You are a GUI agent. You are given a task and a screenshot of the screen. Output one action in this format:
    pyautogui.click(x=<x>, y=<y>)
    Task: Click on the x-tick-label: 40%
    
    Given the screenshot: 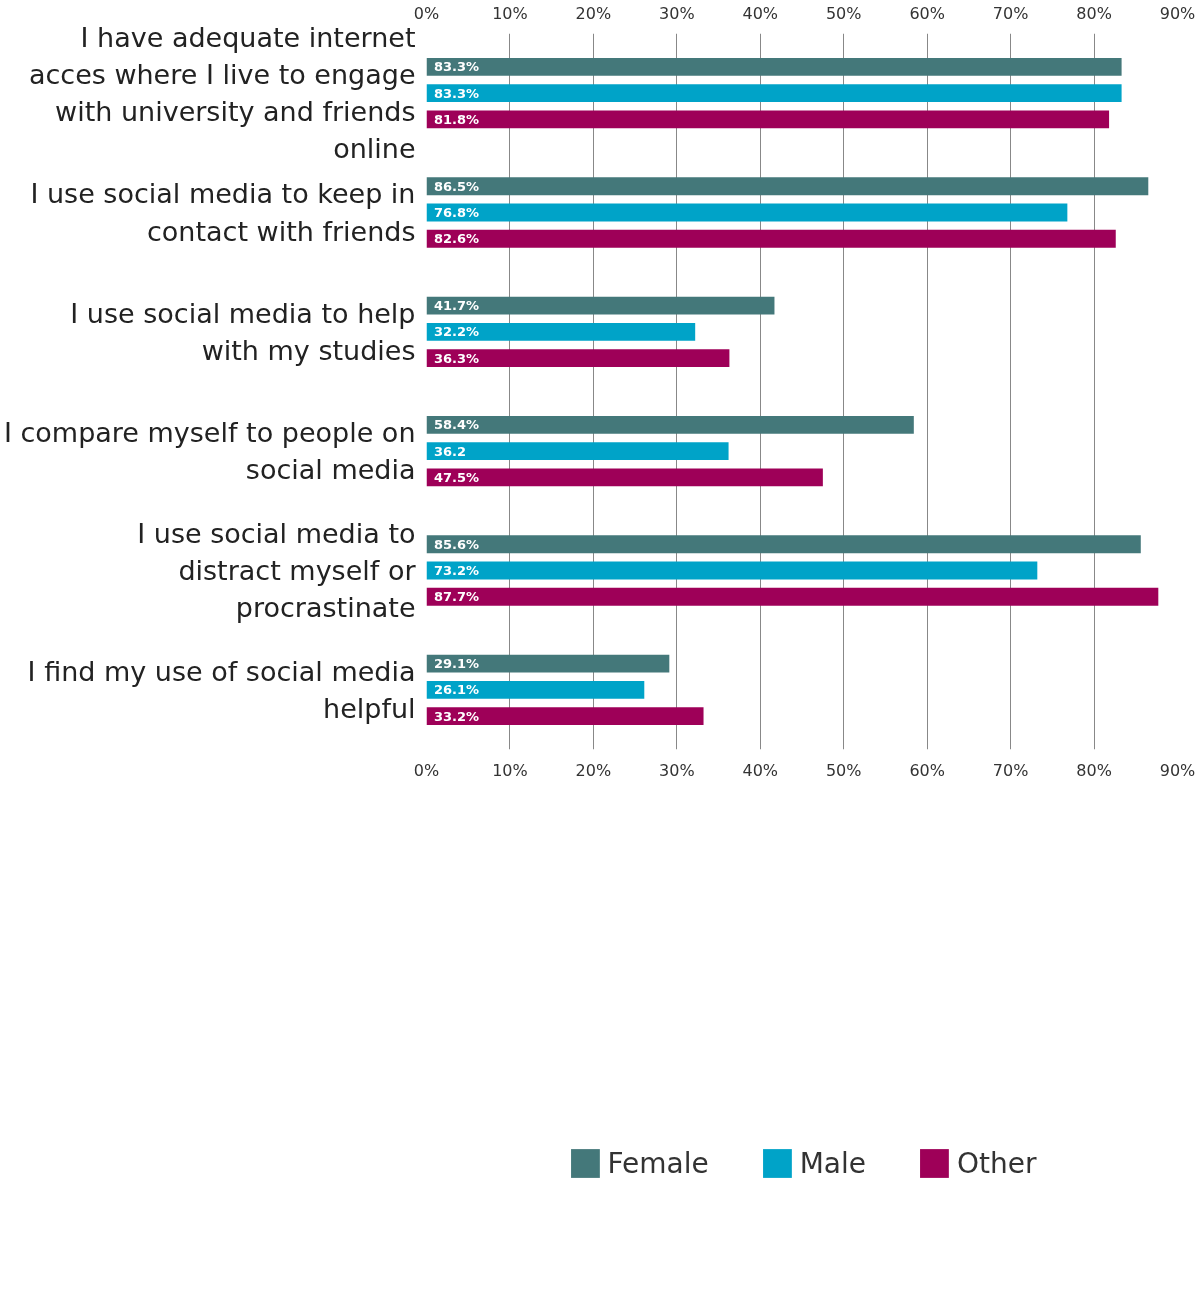 What is the action you would take?
    pyautogui.click(x=760, y=13)
    